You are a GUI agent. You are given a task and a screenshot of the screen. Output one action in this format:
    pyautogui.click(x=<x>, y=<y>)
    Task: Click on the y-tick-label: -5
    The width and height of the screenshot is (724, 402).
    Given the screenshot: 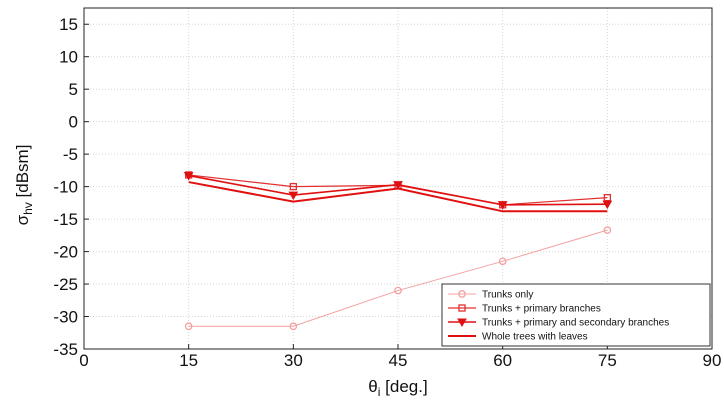 What is the action you would take?
    pyautogui.click(x=70, y=154)
    